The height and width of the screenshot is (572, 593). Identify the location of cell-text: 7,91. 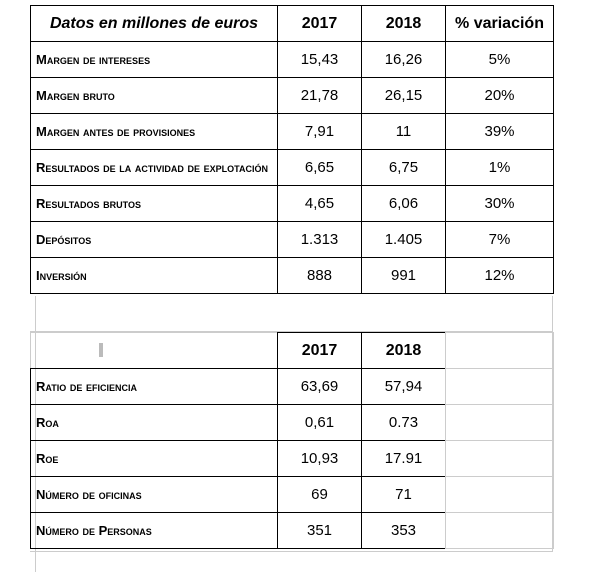
(319, 131).